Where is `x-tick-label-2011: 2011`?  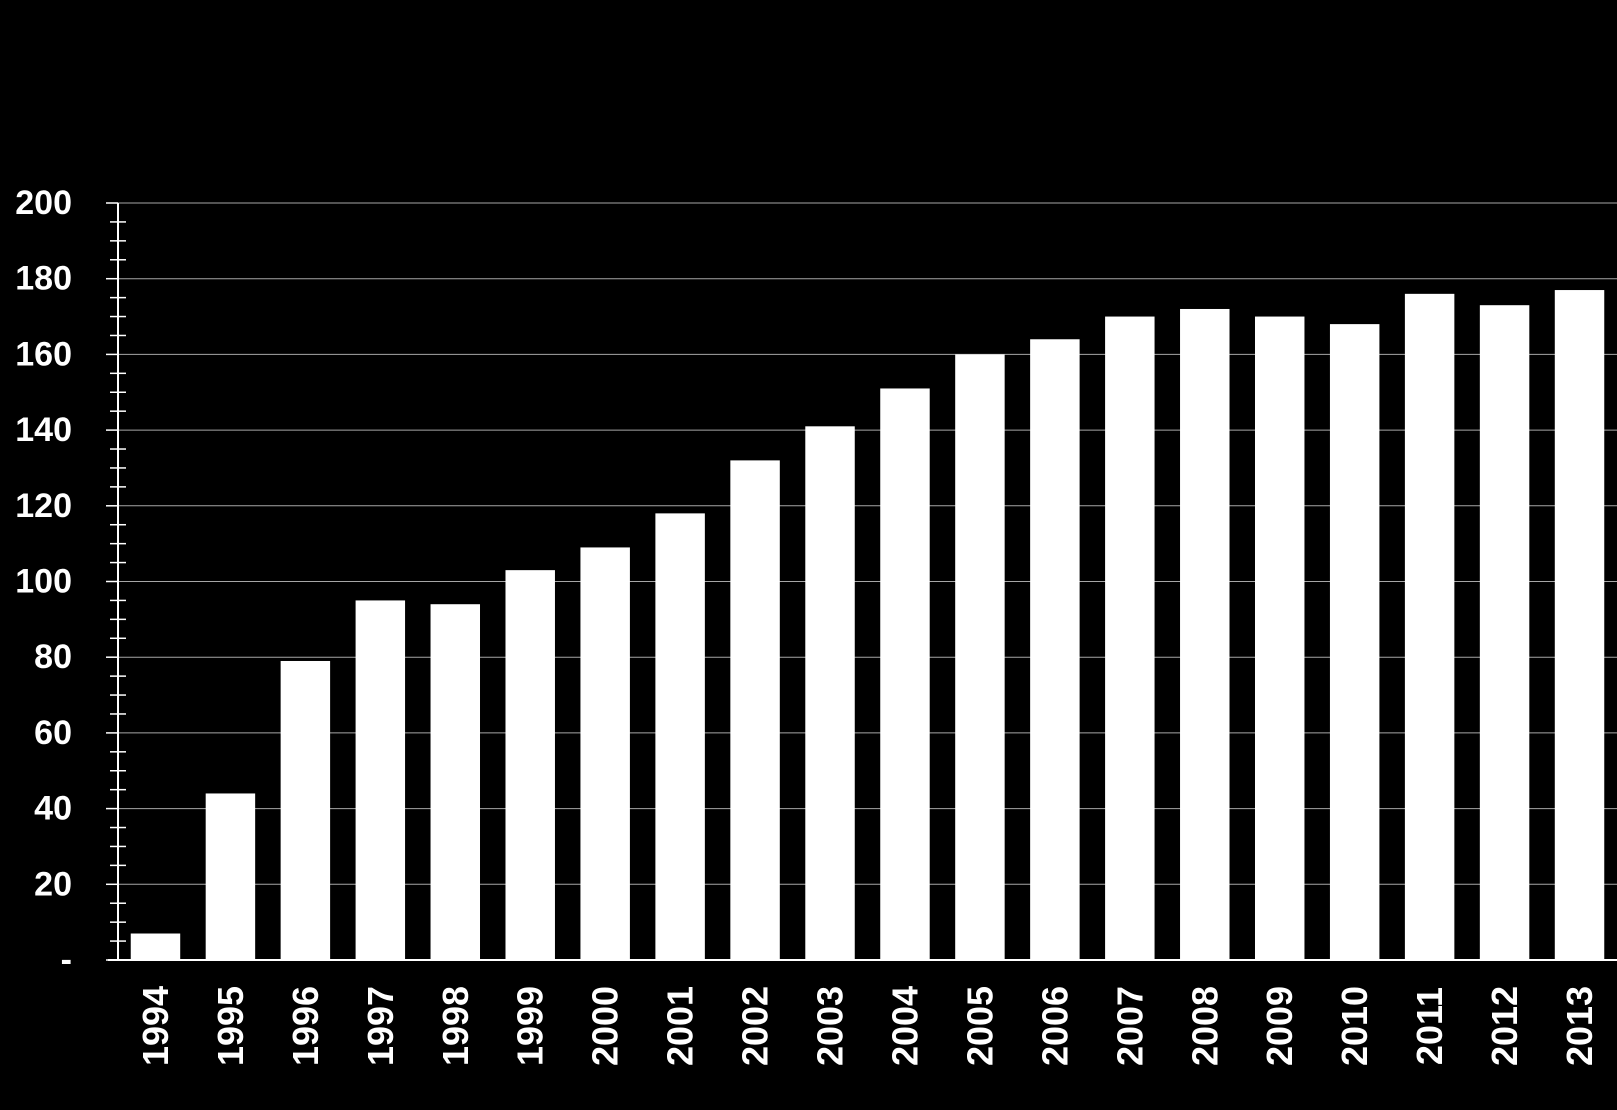
x-tick-label-2011: 2011 is located at coordinates (1429, 1026).